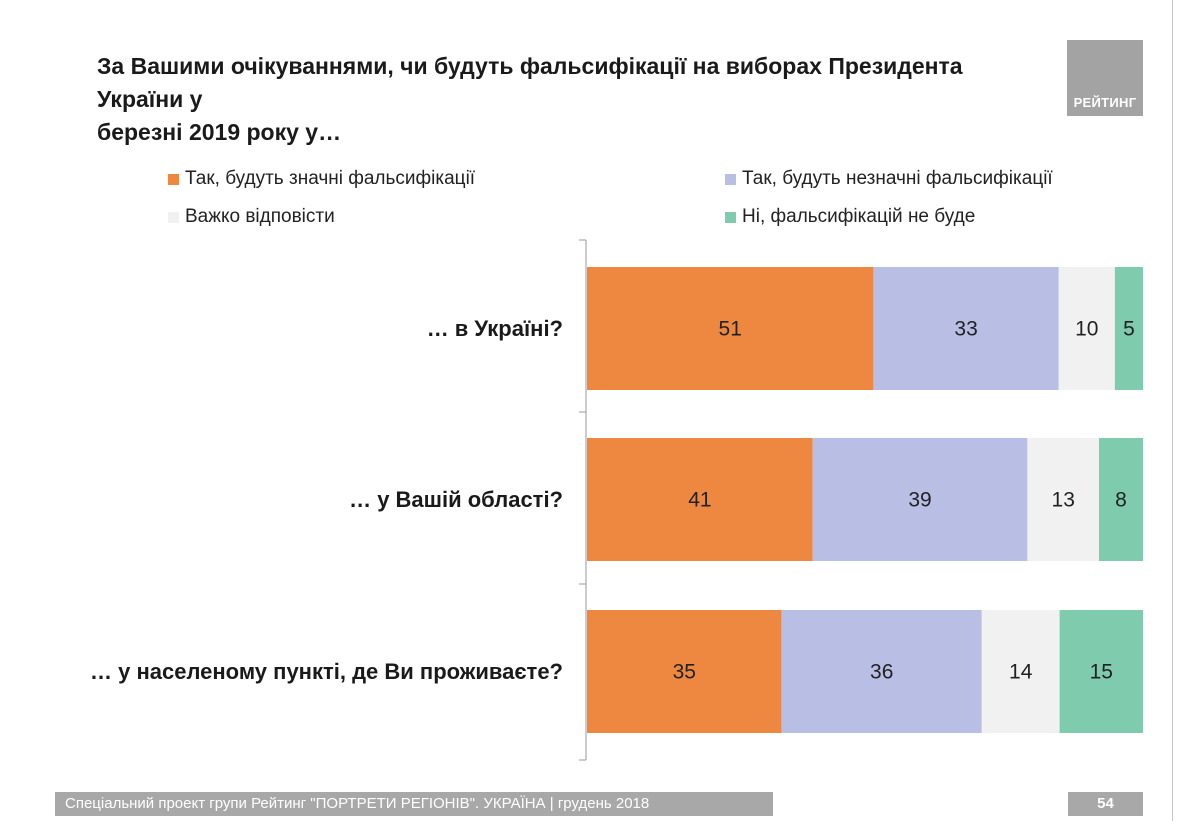  I want to click on legend-label-none: Ні, фальсифікацій не буде, so click(859, 216).